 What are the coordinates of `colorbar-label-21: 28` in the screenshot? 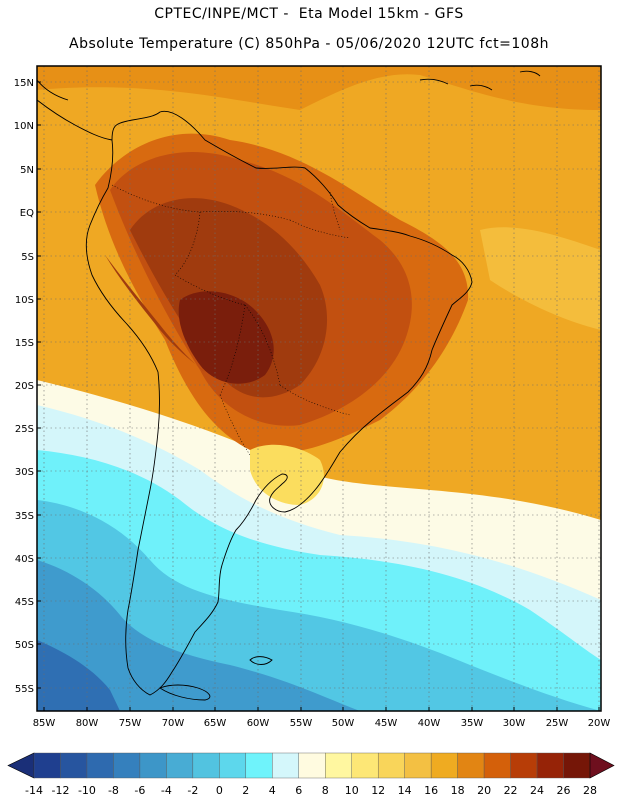 It's located at (590, 790).